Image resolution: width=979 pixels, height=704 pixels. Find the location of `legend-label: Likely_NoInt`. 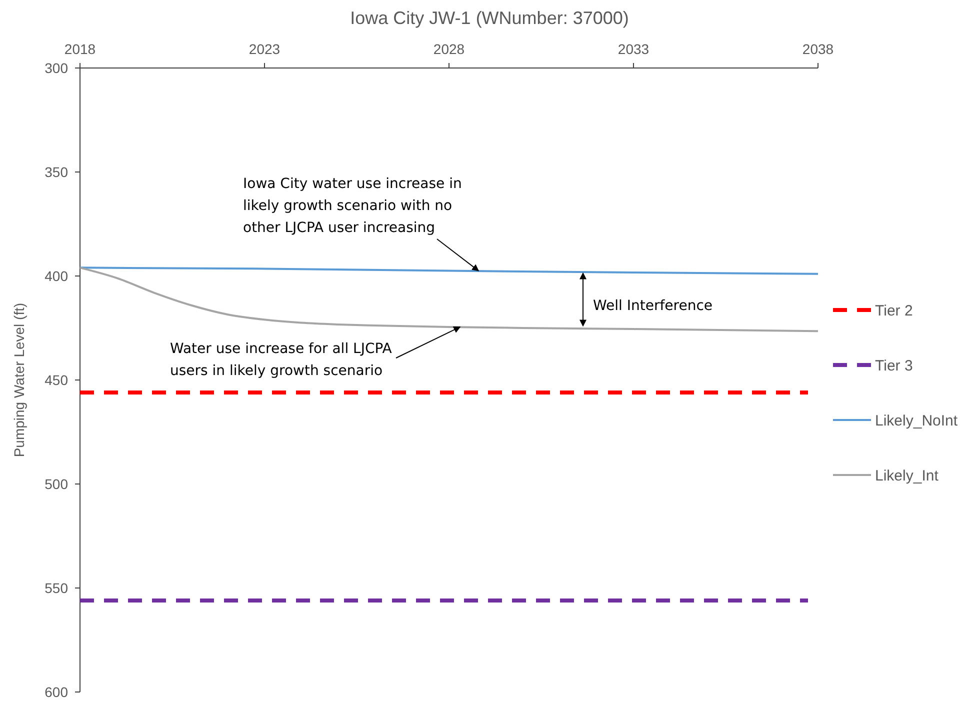

legend-label: Likely_NoInt is located at coordinates (916, 421).